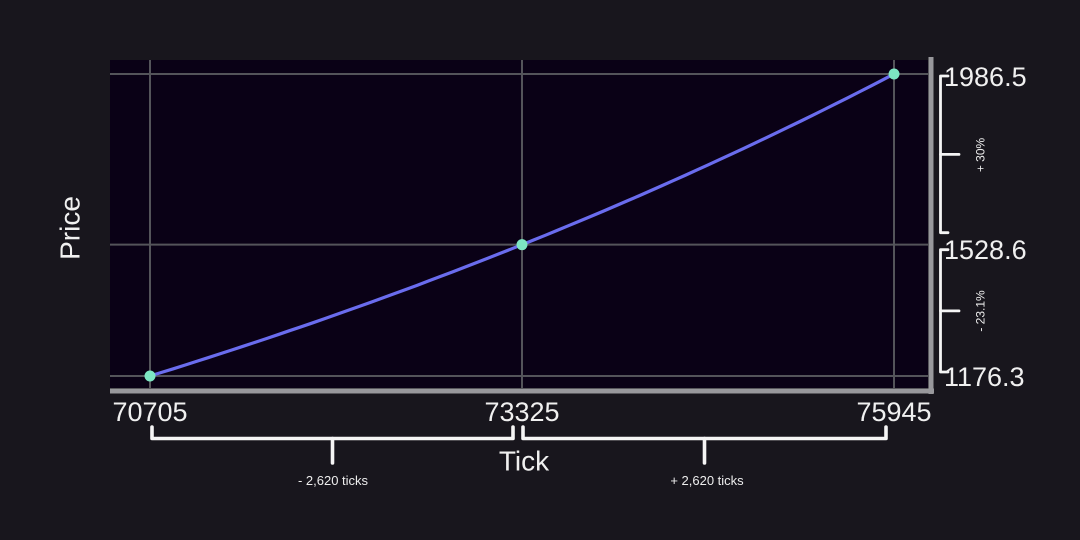 The height and width of the screenshot is (540, 1080). I want to click on y-bracket-label-plus-percent: + 30%, so click(980, 155).